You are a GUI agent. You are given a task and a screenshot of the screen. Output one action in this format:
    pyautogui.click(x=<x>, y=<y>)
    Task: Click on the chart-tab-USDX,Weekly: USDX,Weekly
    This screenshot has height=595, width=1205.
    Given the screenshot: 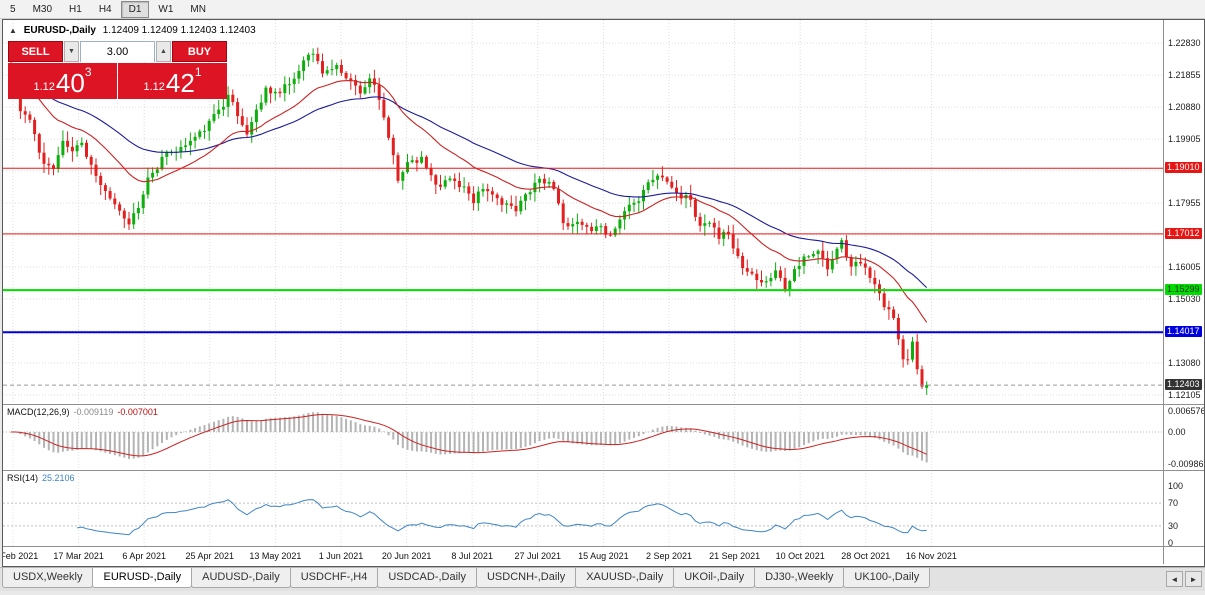 What is the action you would take?
    pyautogui.click(x=48, y=578)
    